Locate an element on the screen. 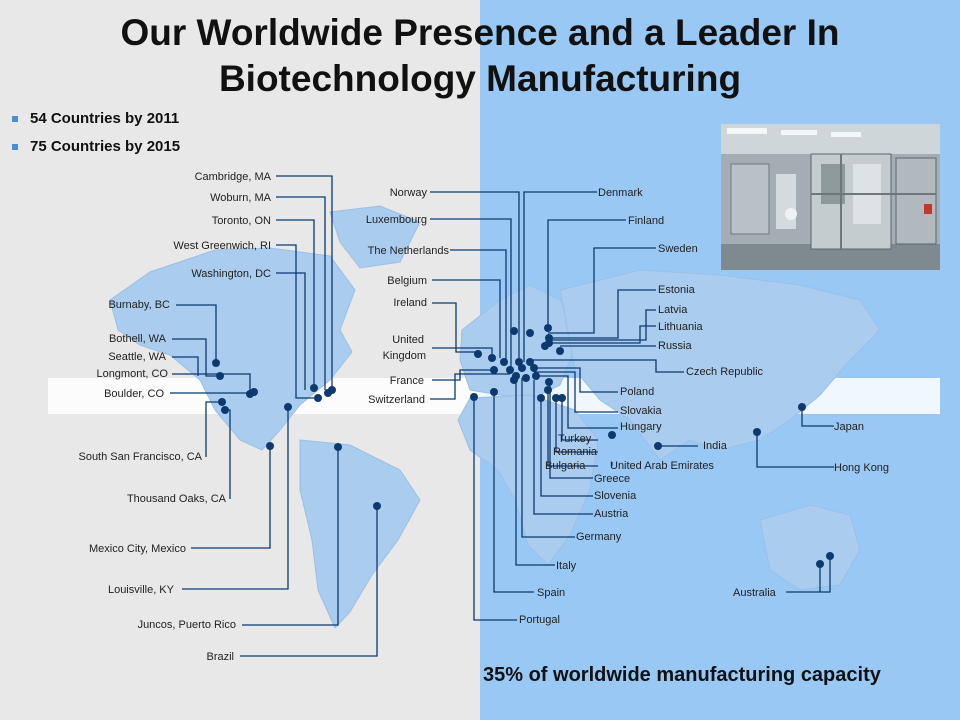  label-toronto: Toronto, ON is located at coordinates (241, 221).